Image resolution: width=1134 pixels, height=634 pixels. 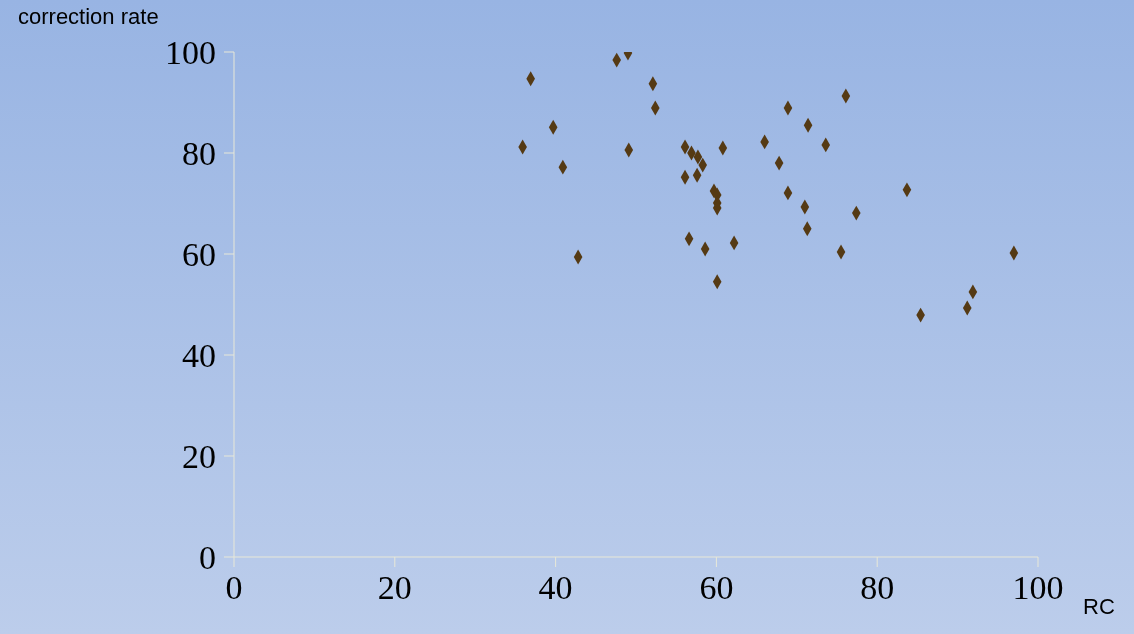 What do you see at coordinates (394, 588) in the screenshot?
I see `x-tick-label: 20` at bounding box center [394, 588].